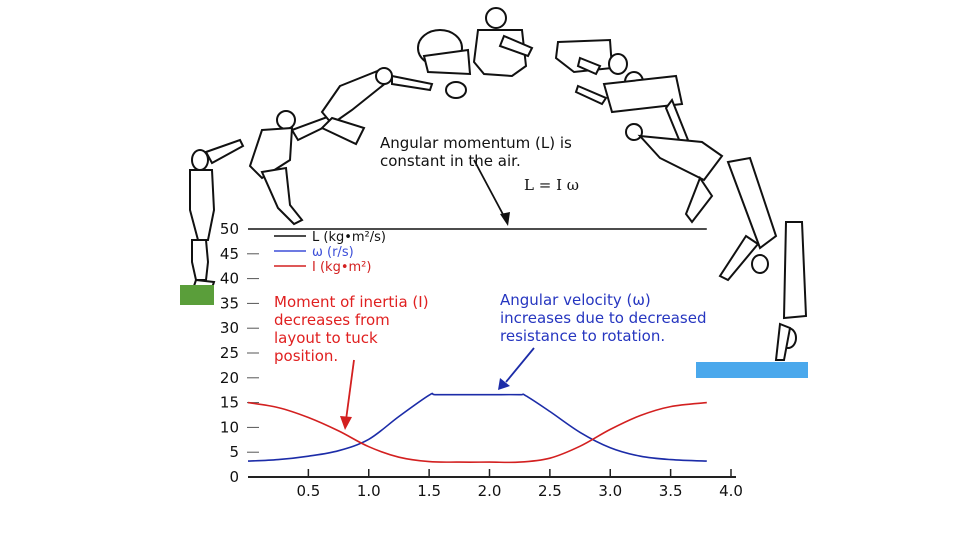 The image size is (960, 540). I want to click on y-tick-label: 35, so click(229, 303).